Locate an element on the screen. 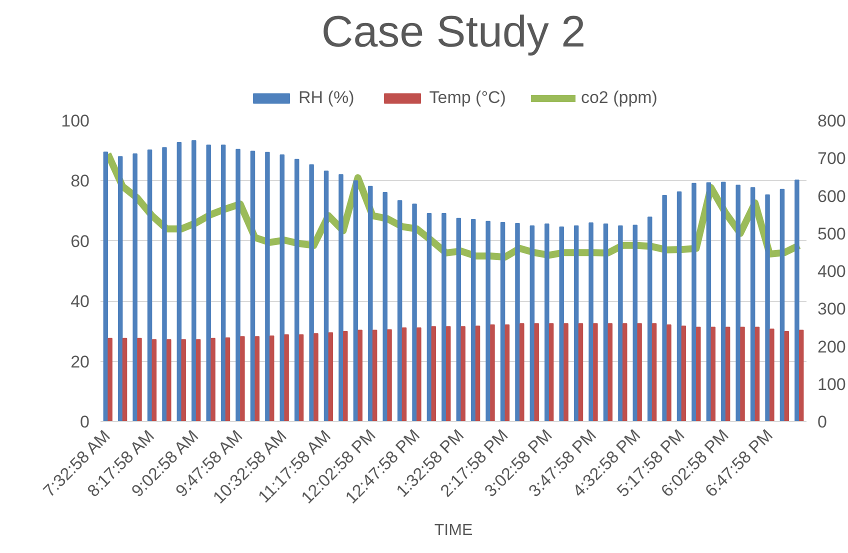  y-tick-label: 100 is located at coordinates (75, 121).